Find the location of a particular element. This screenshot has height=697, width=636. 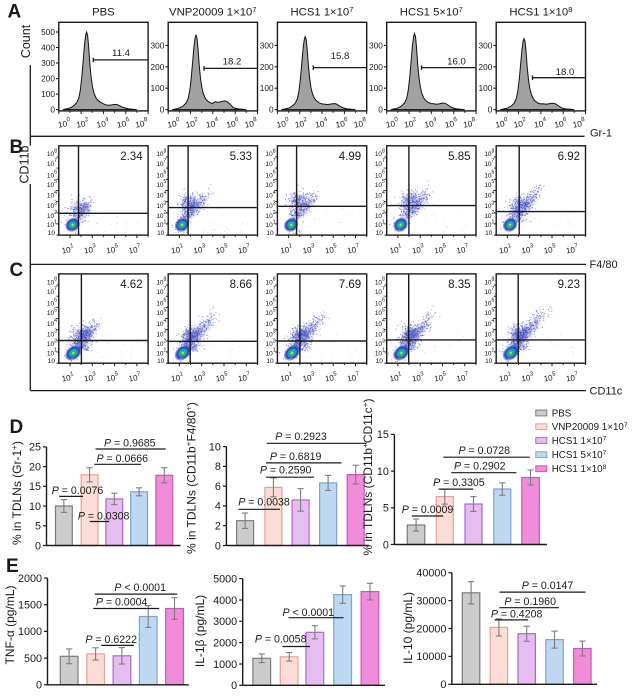

svg-text: HCS1 5×107​ is located at coordinates (431, 12).